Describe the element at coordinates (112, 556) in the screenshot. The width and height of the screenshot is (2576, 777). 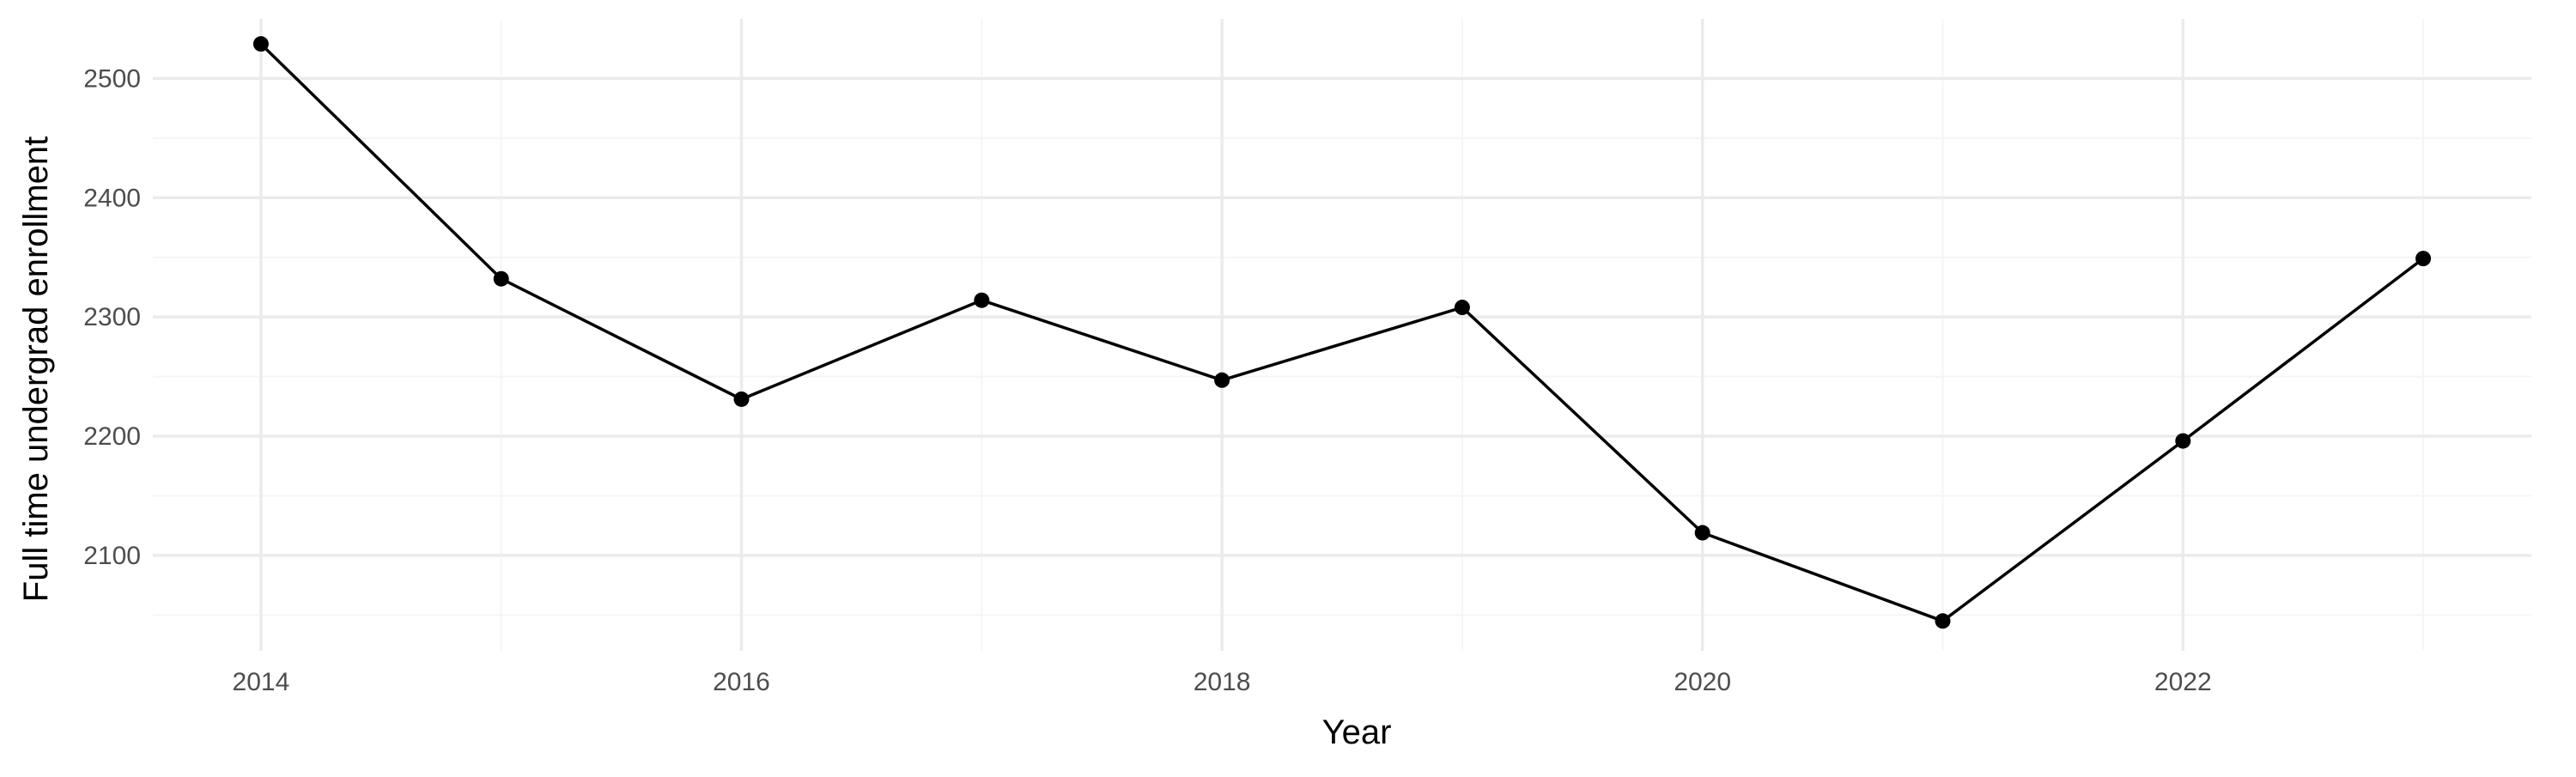
I see `y-tick-label: 2100` at that location.